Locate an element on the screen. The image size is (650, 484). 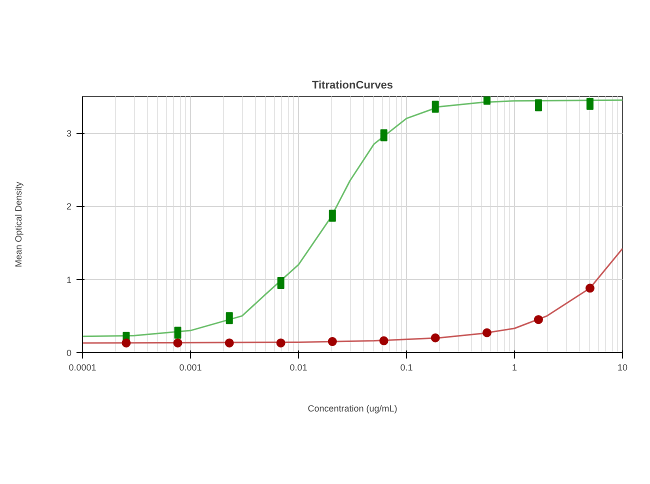
y-tick-label: 0 is located at coordinates (69, 353).